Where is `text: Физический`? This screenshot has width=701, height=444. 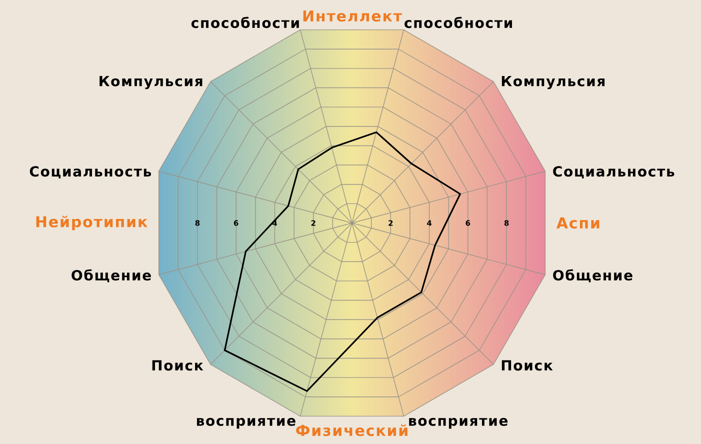
text: Физический is located at coordinates (352, 430).